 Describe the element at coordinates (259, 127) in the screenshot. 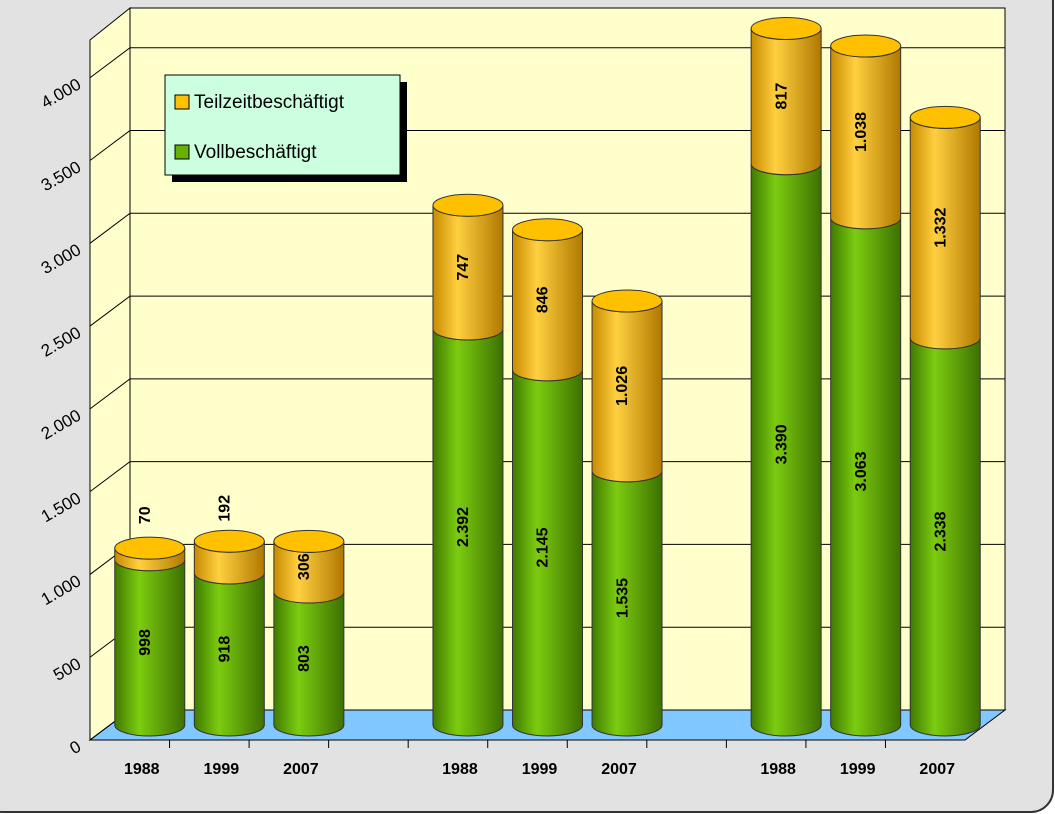

I see `legend-items: Teilzeitbeschäftigt Vollbeschäftigt` at that location.